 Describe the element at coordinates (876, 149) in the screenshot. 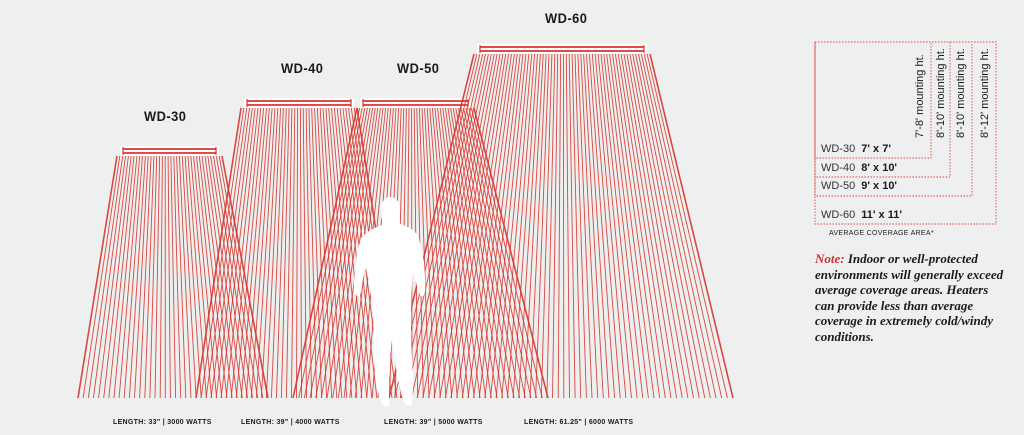

I see `legend-area: 7' x 7'` at that location.